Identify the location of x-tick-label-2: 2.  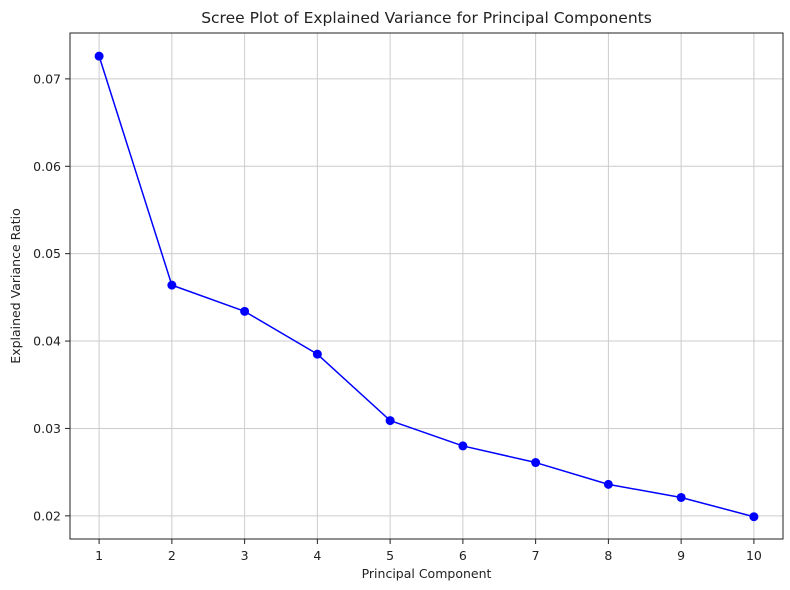
(172, 555).